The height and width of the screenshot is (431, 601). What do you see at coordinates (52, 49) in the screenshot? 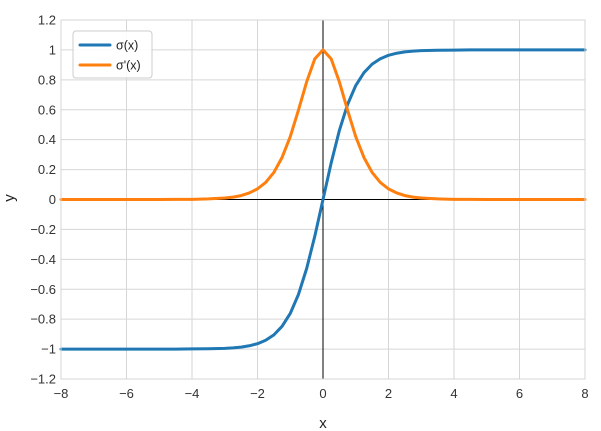
I see `y-tick-label: 1` at bounding box center [52, 49].